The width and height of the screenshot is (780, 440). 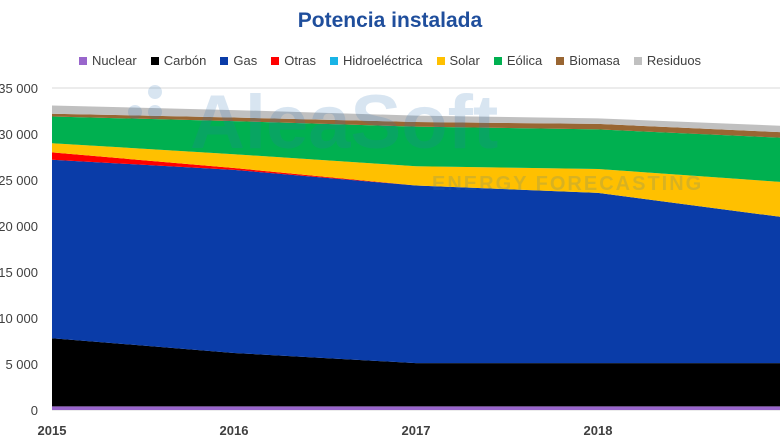 I want to click on legend-item: Residuos, so click(x=667, y=60).